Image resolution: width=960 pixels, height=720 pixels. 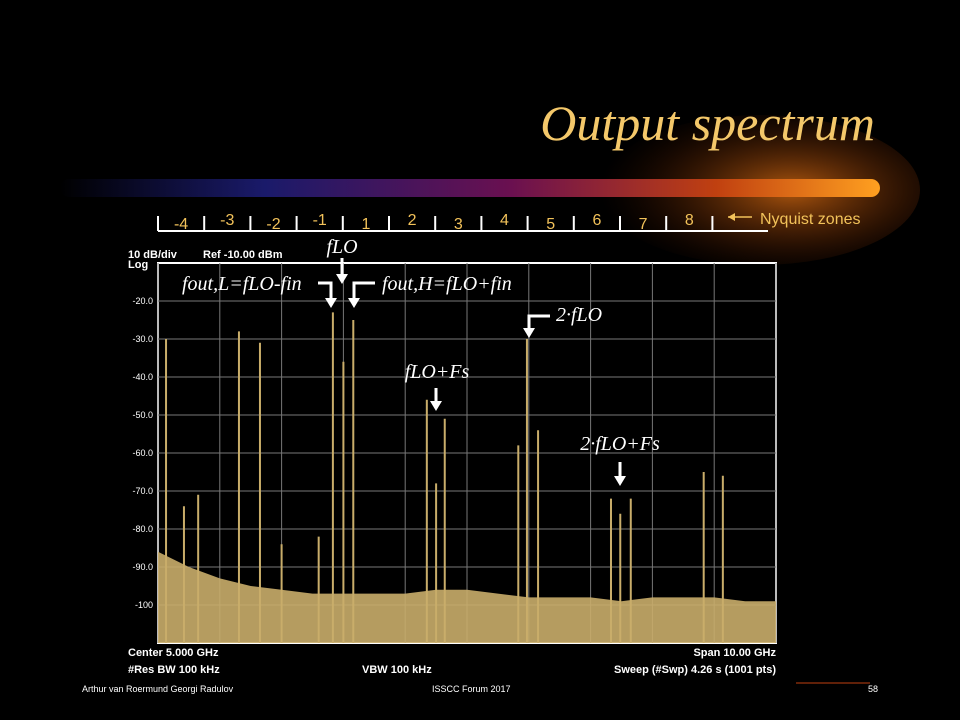 What do you see at coordinates (643, 224) in the screenshot?
I see `zone-label: 7` at bounding box center [643, 224].